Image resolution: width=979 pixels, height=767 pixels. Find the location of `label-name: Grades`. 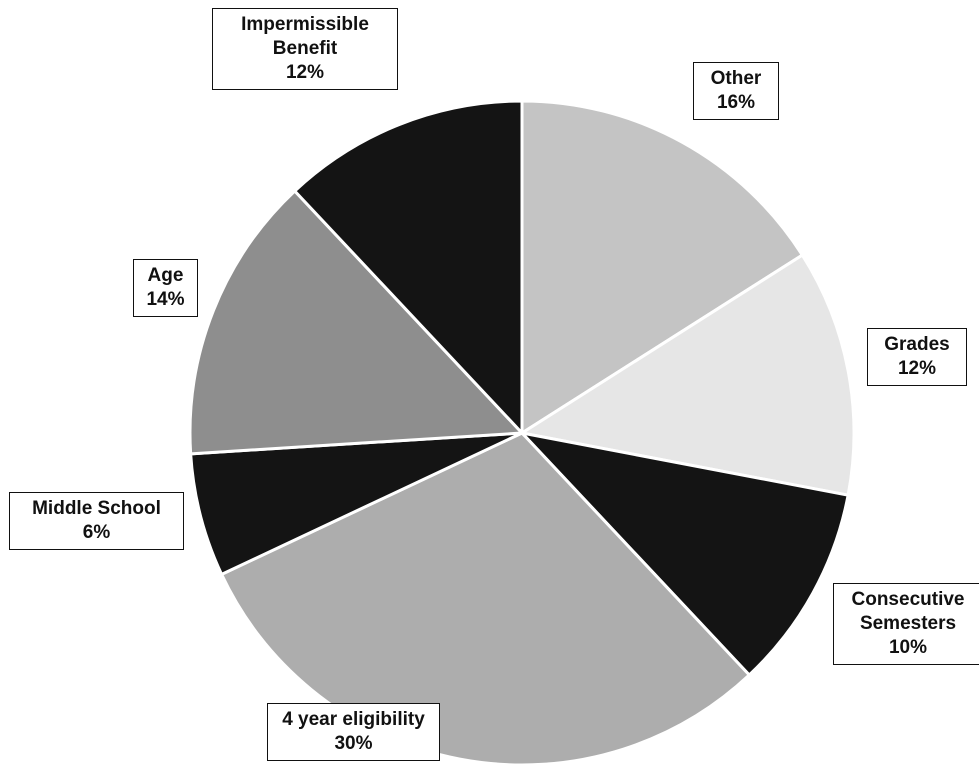

label-name: Grades is located at coordinates (917, 344).